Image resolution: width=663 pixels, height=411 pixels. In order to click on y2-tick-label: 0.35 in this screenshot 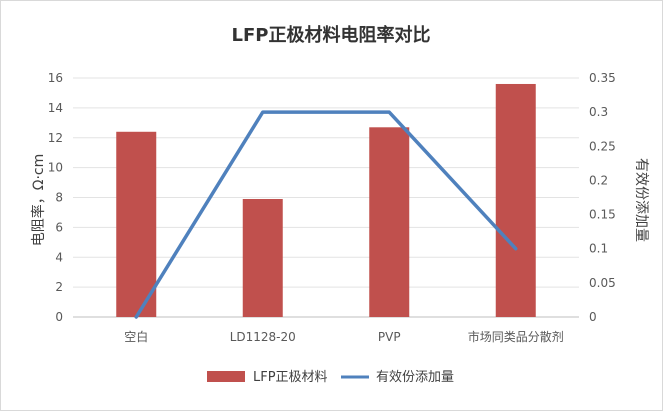, I will do `click(602, 78)`.